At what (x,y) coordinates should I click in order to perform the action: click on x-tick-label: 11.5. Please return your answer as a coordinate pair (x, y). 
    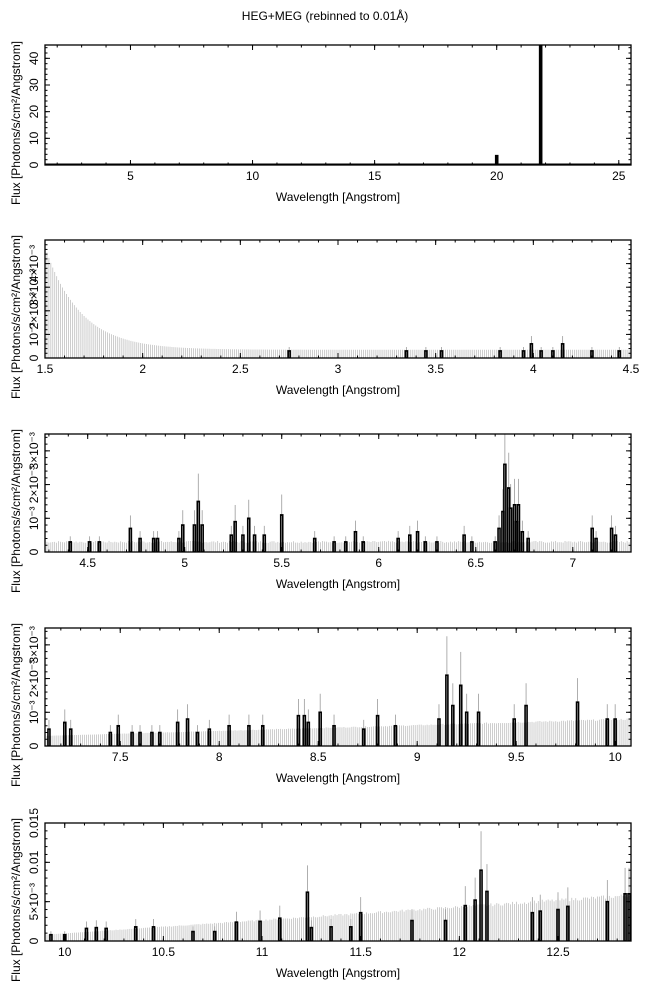
    Looking at the image, I should click on (360, 952).